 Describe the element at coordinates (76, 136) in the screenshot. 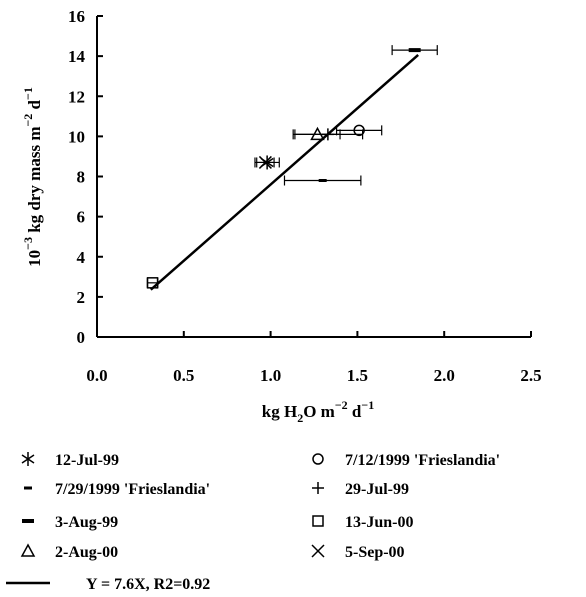

I see `y-tick-label: 10` at that location.